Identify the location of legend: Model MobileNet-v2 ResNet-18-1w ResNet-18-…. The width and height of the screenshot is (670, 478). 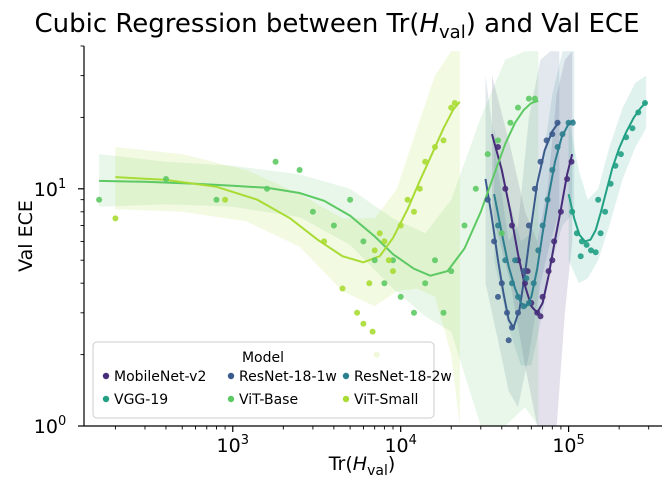
(272, 380).